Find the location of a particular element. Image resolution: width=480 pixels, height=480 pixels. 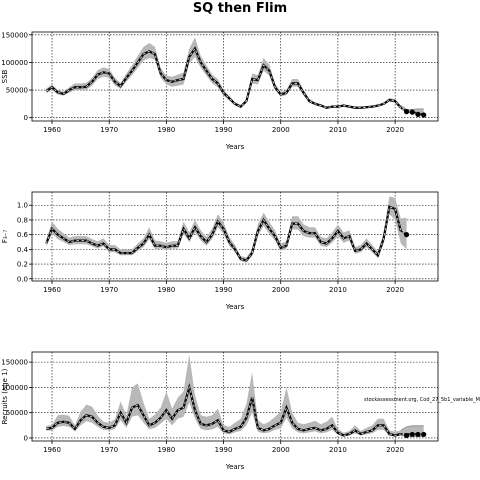

f-ytick-label: 0.6 is located at coordinates (23, 235).